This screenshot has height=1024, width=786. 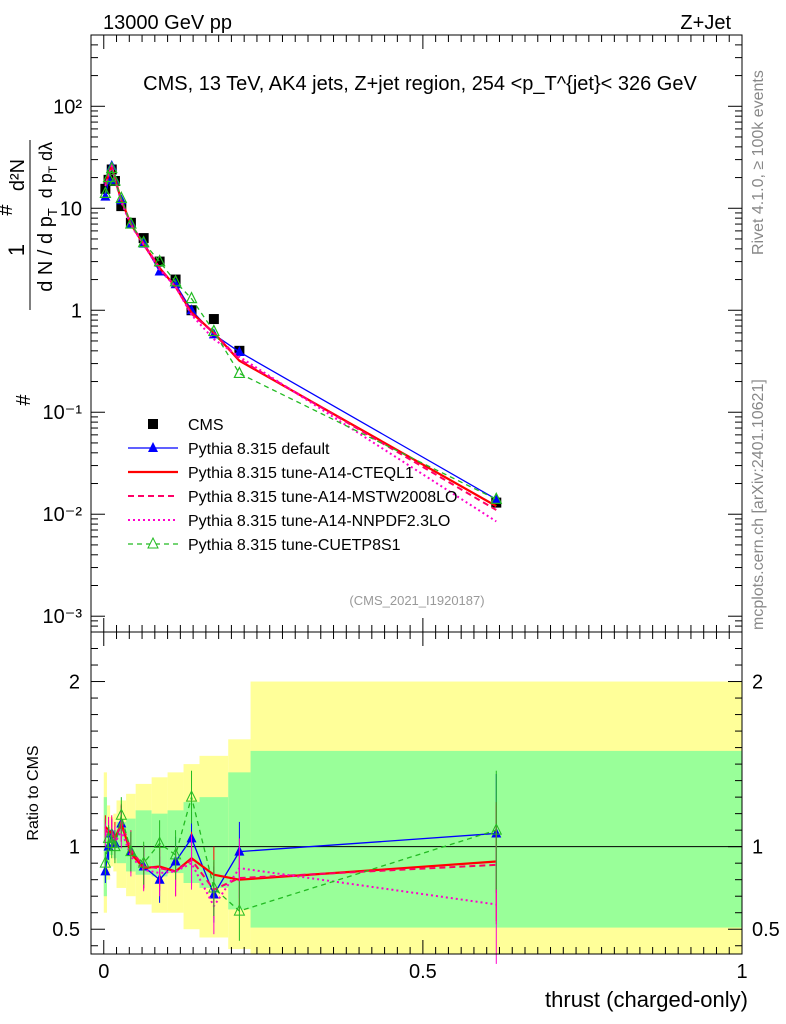 What do you see at coordinates (206, 425) in the screenshot?
I see `legend-label: CMS` at bounding box center [206, 425].